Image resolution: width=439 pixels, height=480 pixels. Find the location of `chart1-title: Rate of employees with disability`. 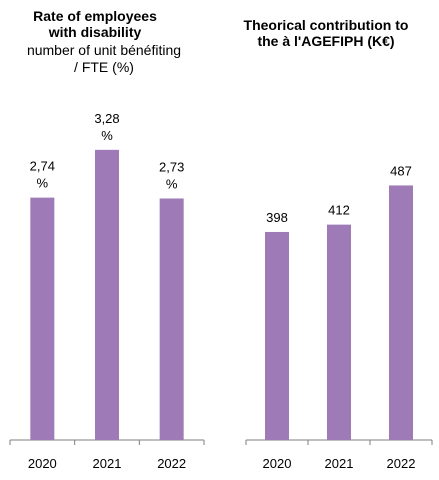

chart1-title: Rate of employees with disability is located at coordinates (95, 24).